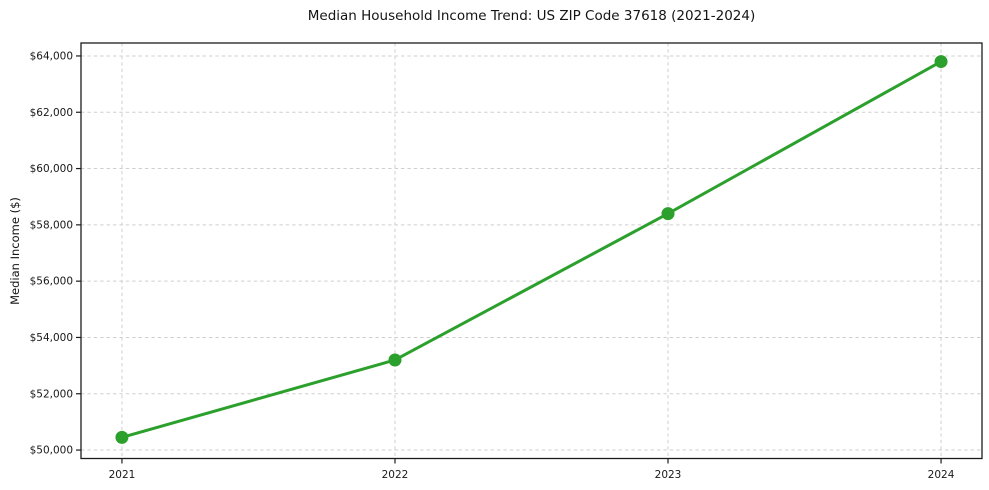  Describe the element at coordinates (668, 214) in the screenshot. I see `data-point-2023` at that location.